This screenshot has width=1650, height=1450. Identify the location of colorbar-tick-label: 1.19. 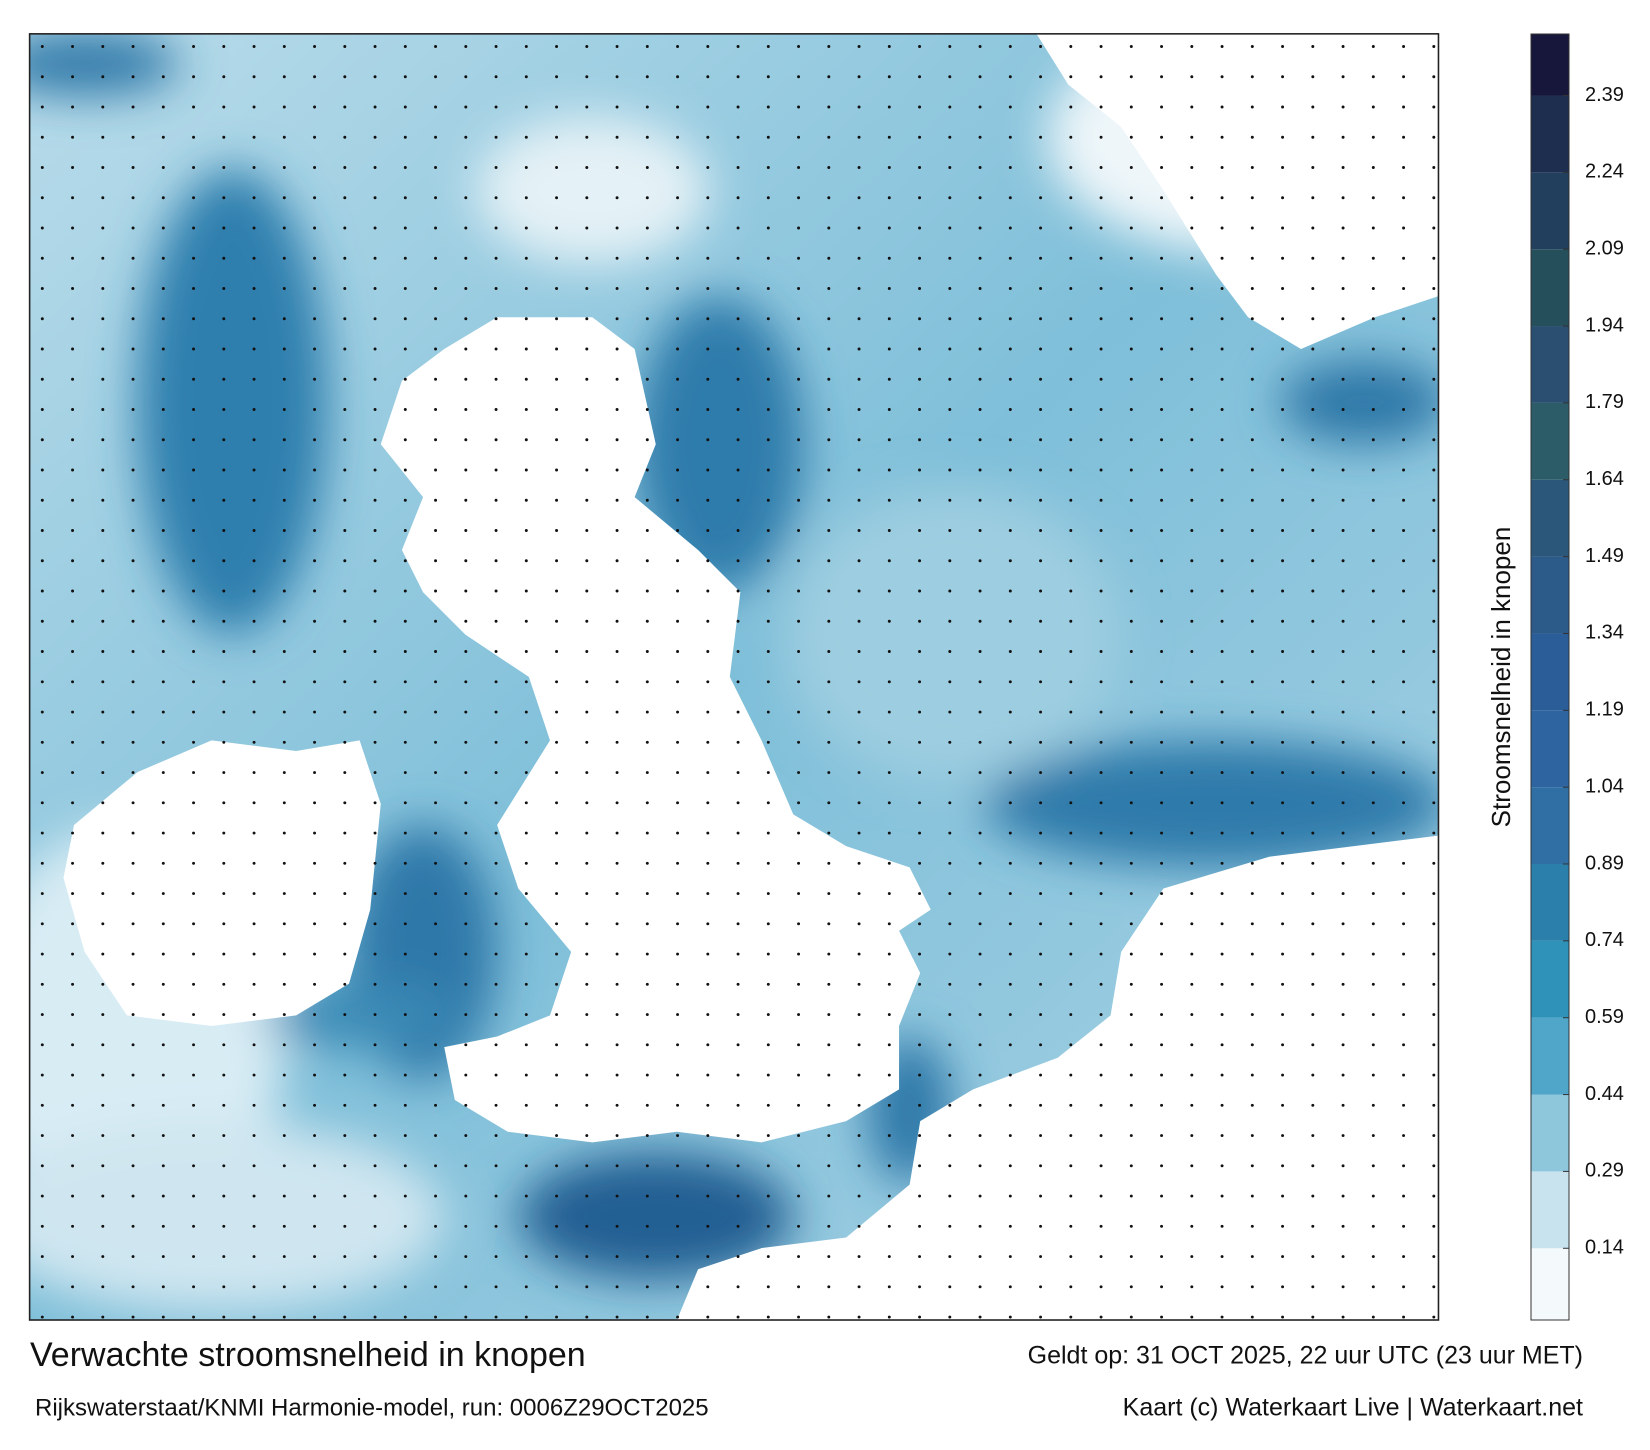
(1604, 710).